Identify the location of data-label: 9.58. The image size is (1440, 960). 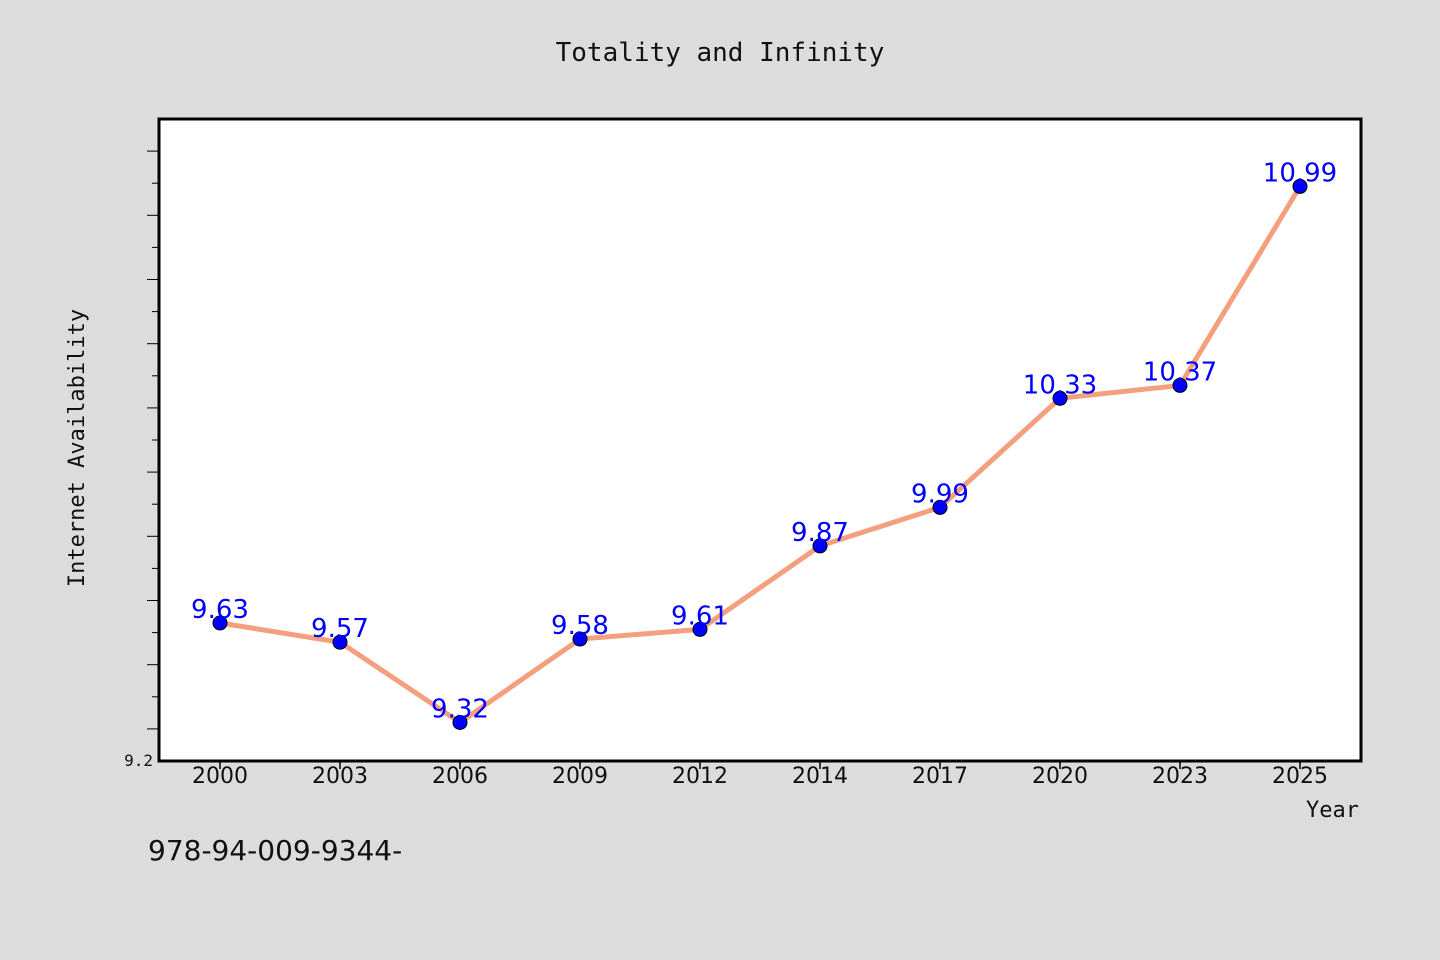
(580, 626).